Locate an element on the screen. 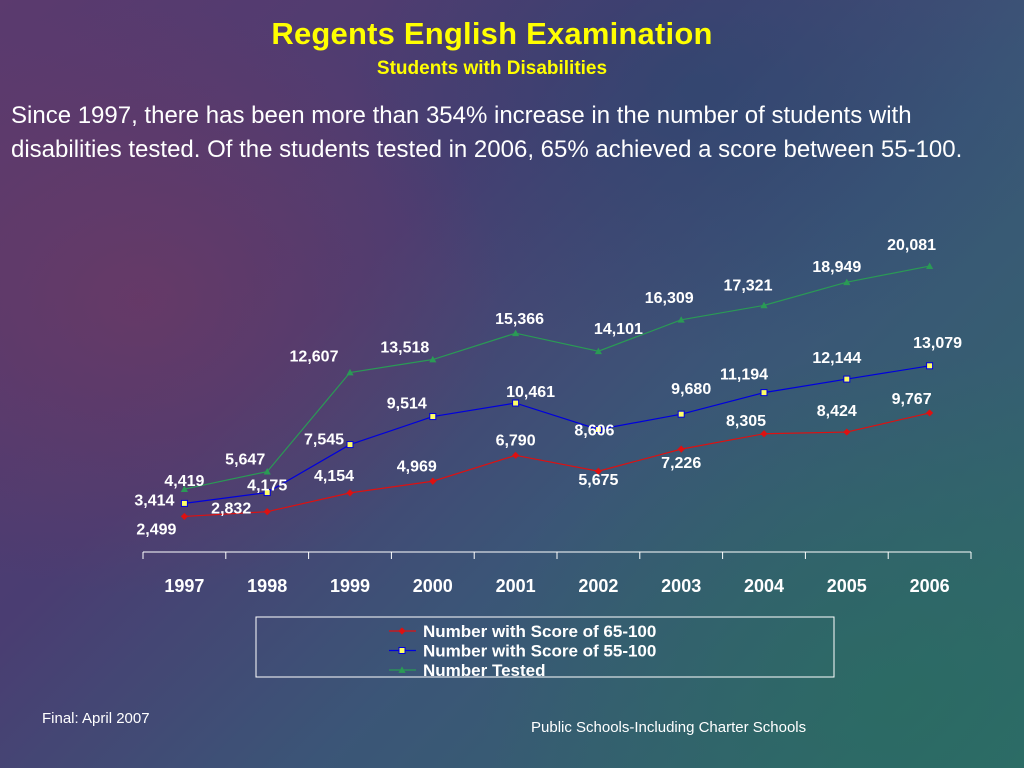 This screenshot has height=768, width=1024. x-tick-label: 2004 is located at coordinates (764, 586).